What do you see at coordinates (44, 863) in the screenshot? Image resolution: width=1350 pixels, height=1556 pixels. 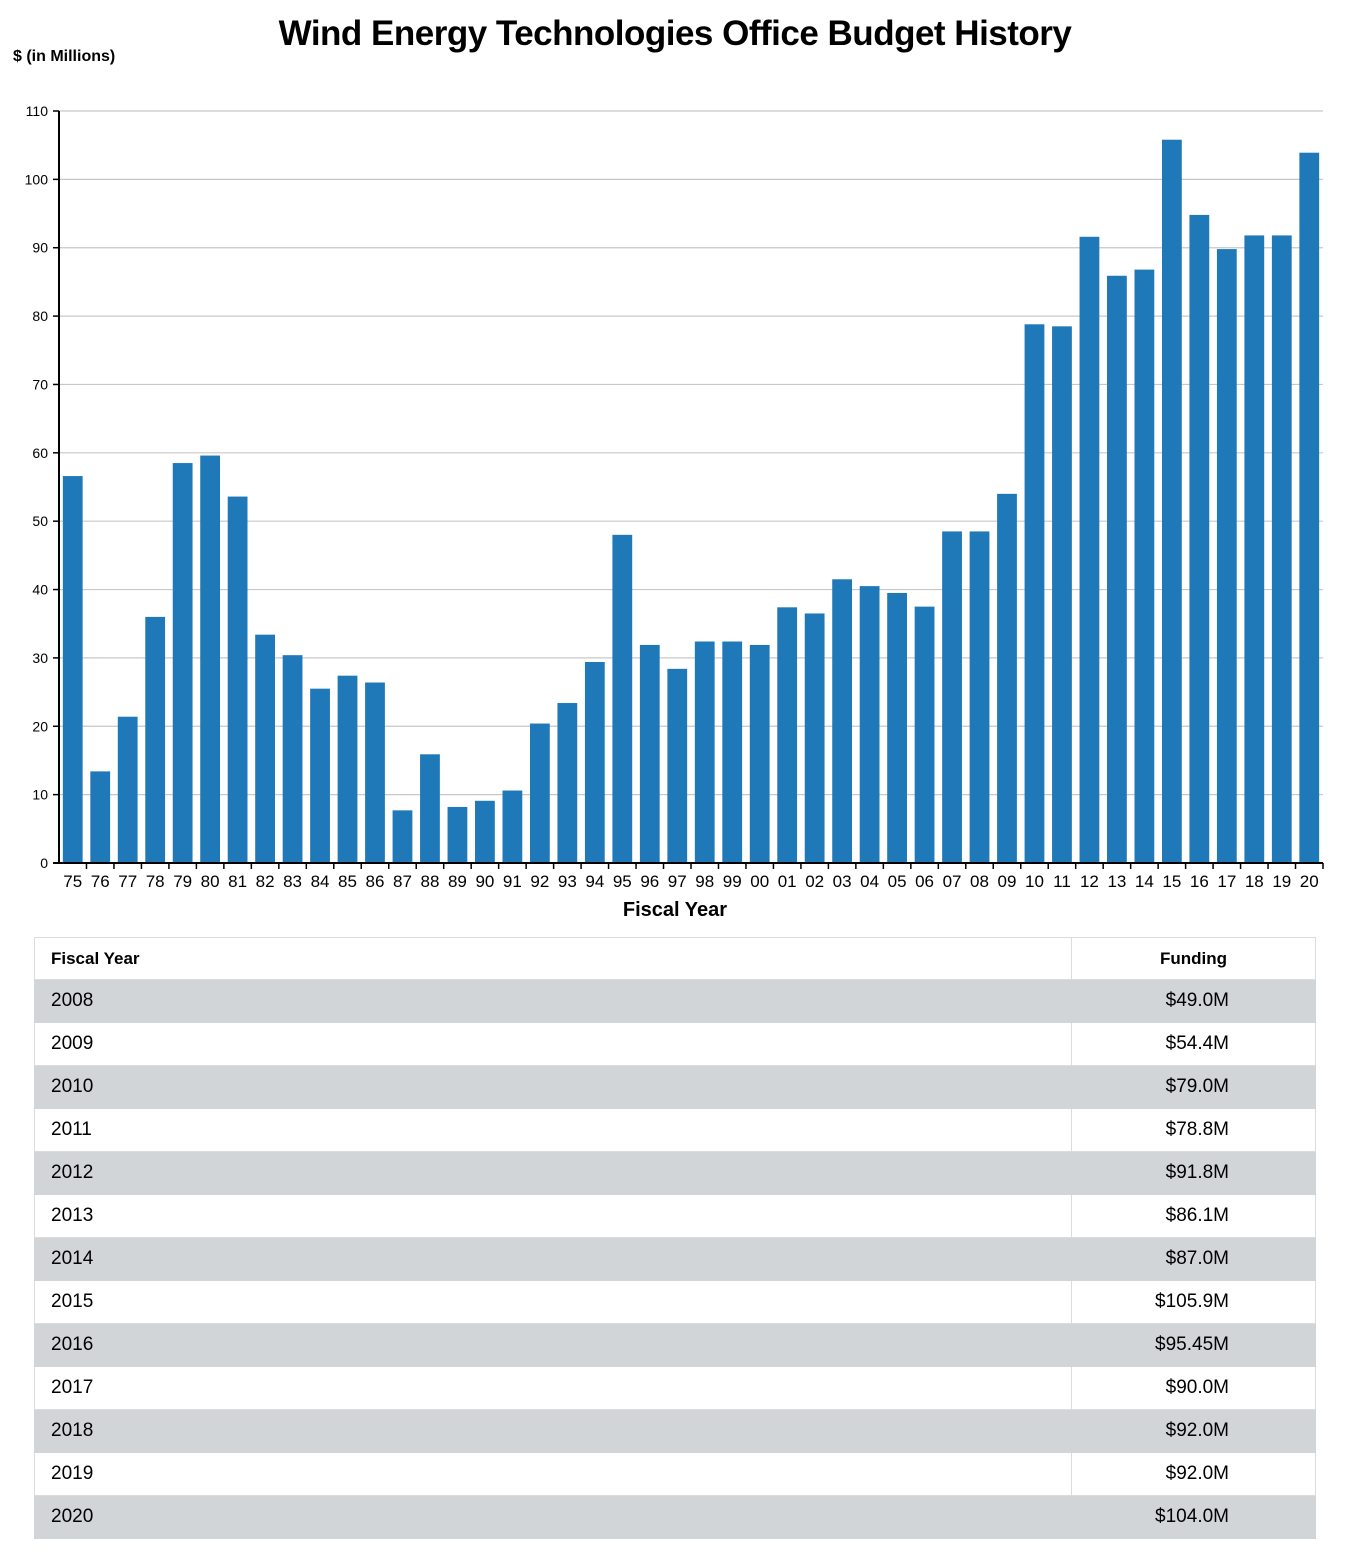 I see `y-tick-label: 0` at bounding box center [44, 863].